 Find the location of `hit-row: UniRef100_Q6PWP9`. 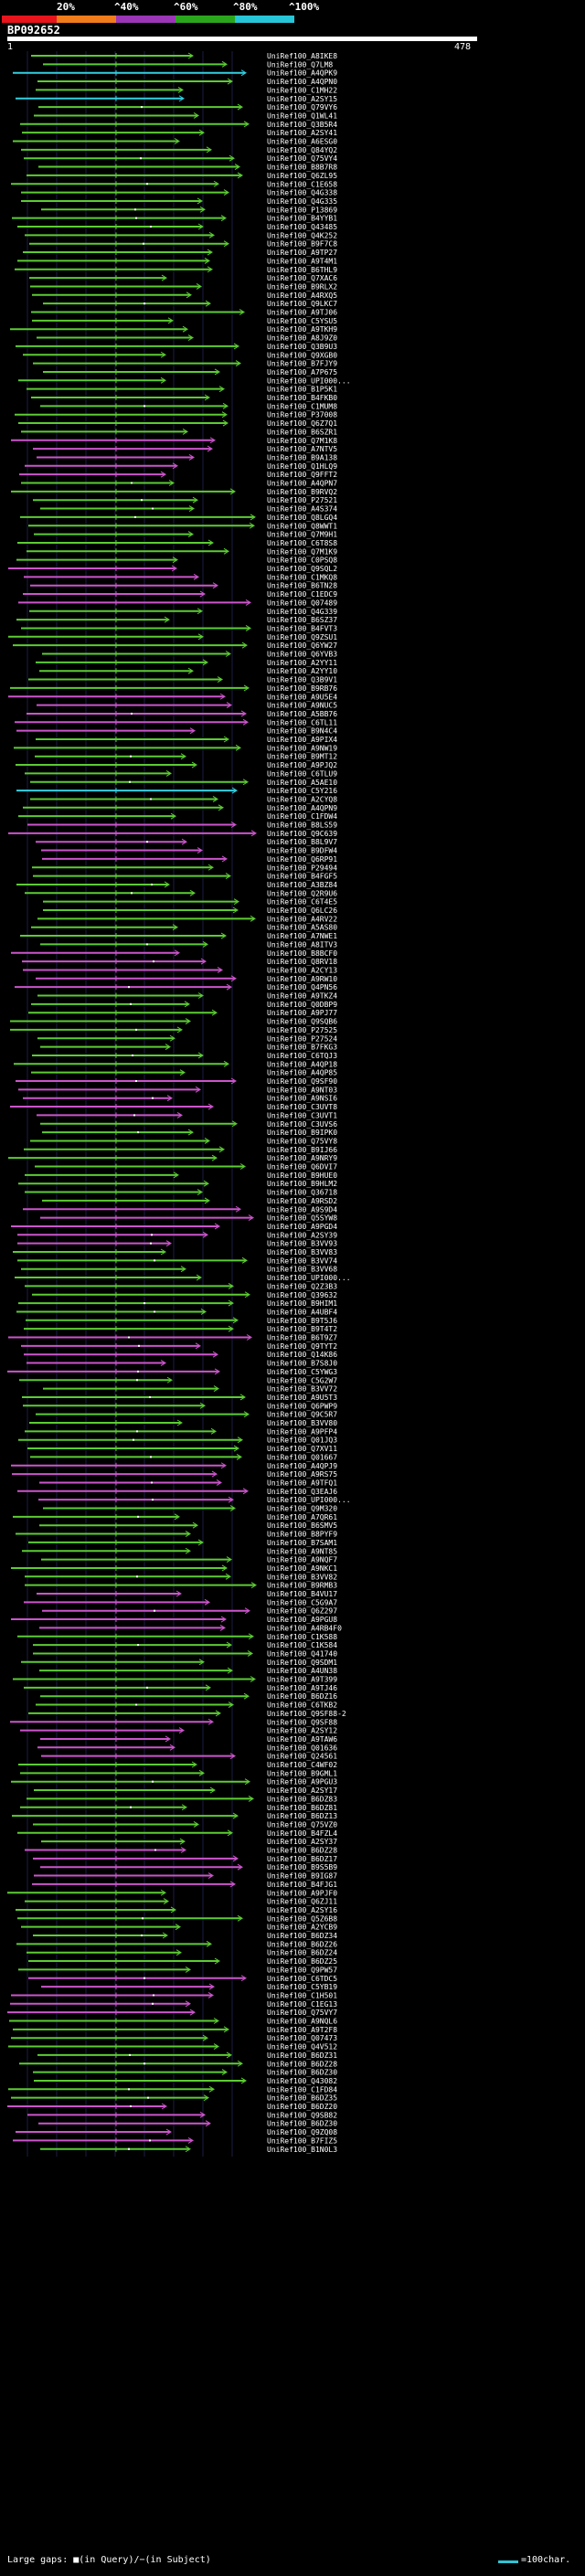

hit-row: UniRef100_Q6PWP9 is located at coordinates (180, 1406).